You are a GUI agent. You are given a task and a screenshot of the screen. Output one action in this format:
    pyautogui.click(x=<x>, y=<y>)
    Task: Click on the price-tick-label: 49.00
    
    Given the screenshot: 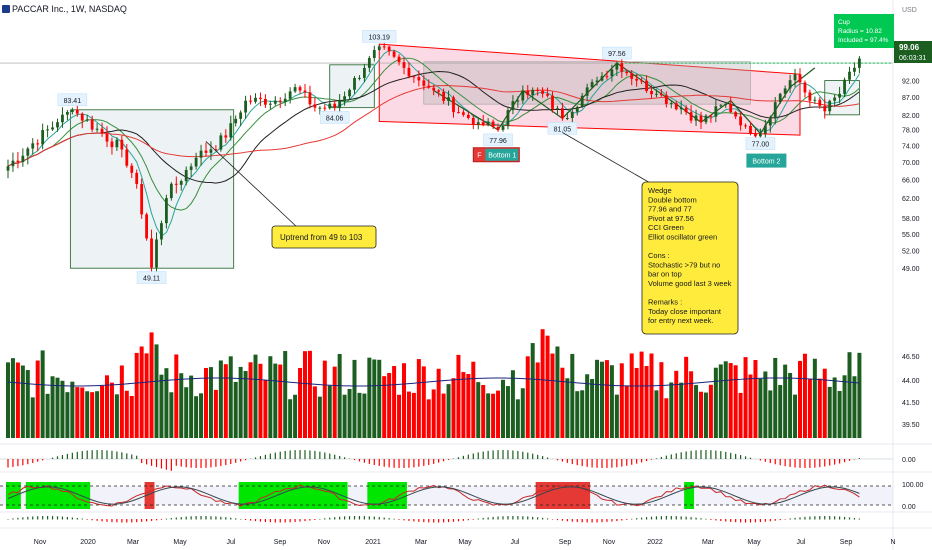 What is the action you would take?
    pyautogui.click(x=911, y=269)
    